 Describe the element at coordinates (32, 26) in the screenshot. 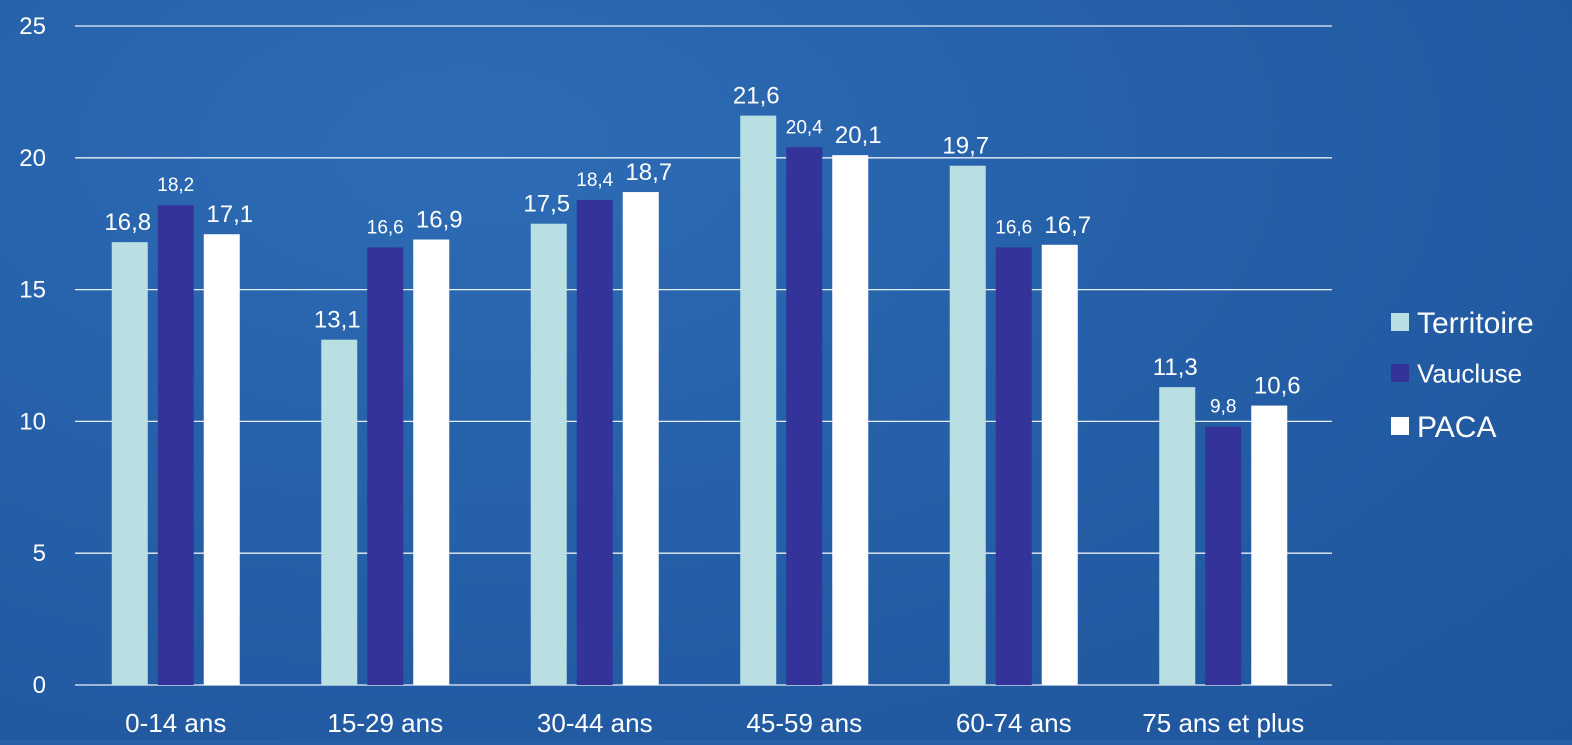

I see `y-tick-label: 25` at that location.